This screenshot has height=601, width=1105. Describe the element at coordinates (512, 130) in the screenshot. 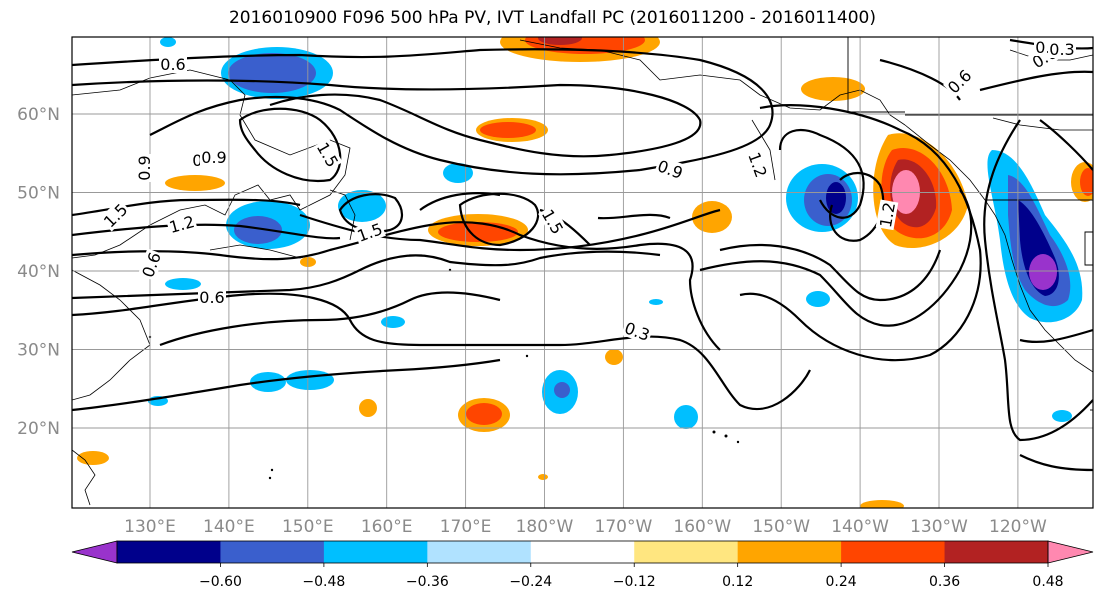

I see `anomaly-patch-bering` at that location.